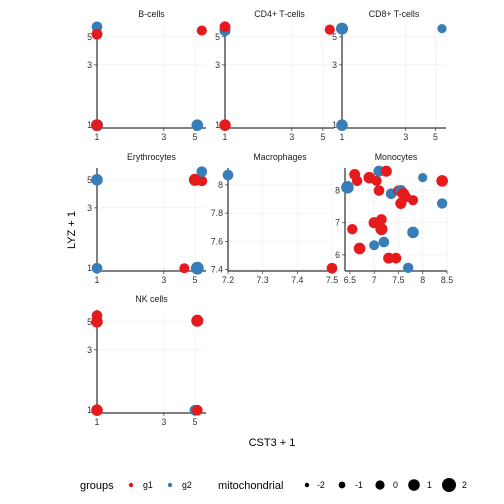 The height and width of the screenshot is (504, 504). Describe the element at coordinates (464, 485) in the screenshot. I see `legend-size-label-5: 2` at that location.